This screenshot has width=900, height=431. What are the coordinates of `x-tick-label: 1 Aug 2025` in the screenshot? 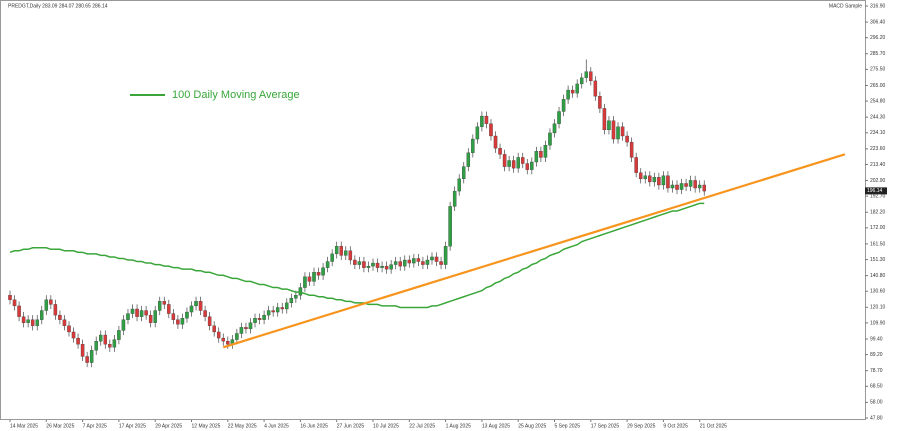 It's located at (459, 426).